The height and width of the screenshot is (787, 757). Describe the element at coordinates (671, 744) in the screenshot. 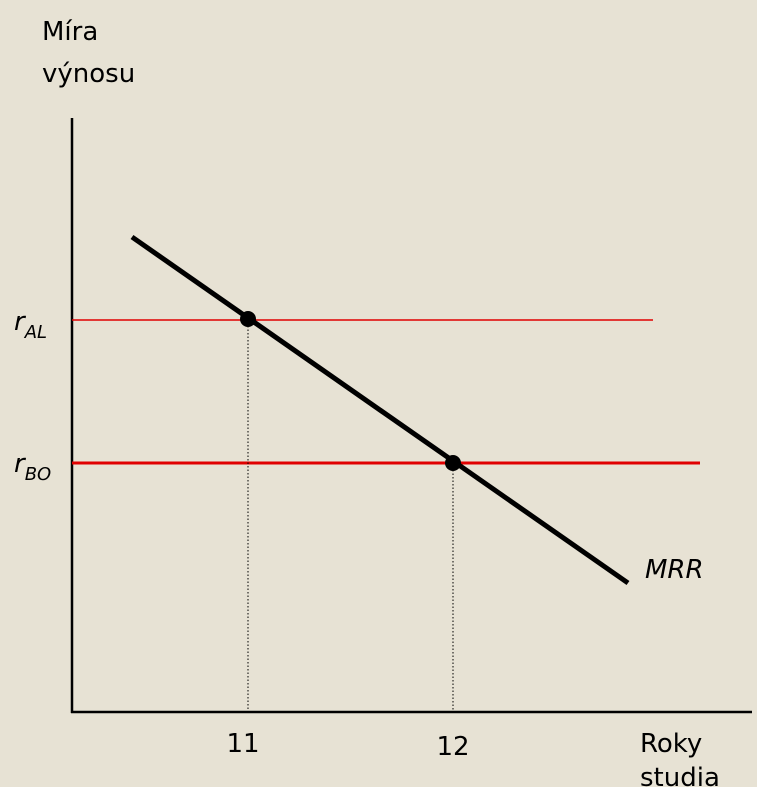

I see `x-axis-label: Roky` at that location.